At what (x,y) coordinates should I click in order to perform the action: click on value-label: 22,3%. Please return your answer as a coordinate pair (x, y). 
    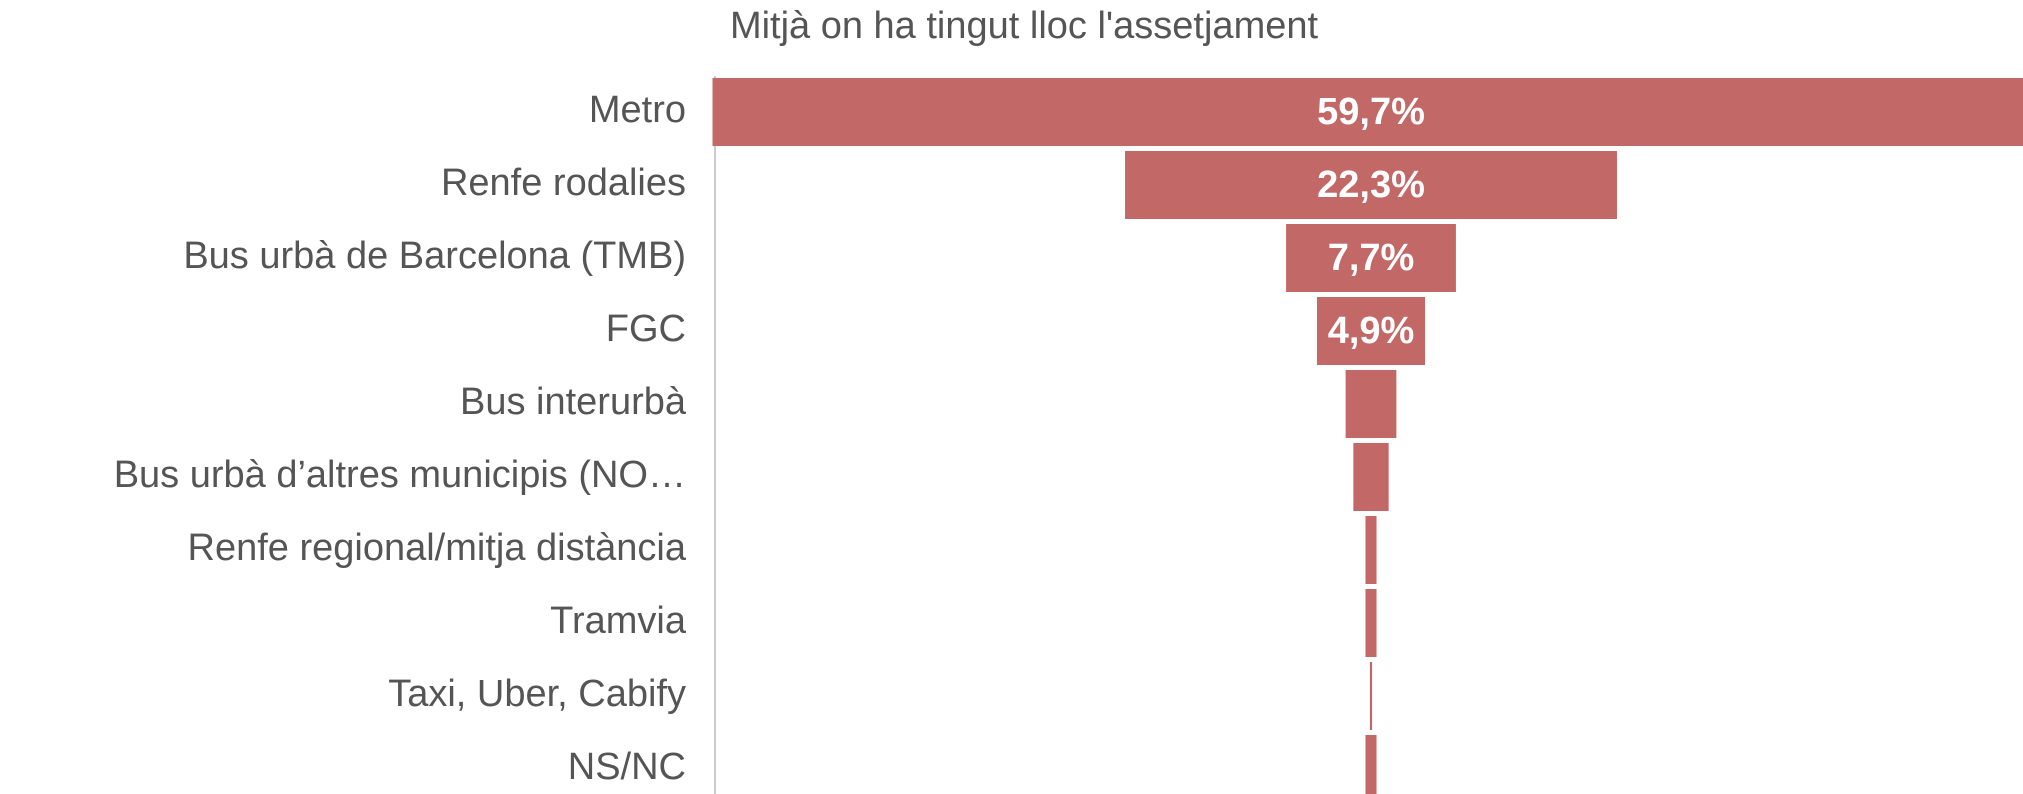
    Looking at the image, I should click on (1371, 185).